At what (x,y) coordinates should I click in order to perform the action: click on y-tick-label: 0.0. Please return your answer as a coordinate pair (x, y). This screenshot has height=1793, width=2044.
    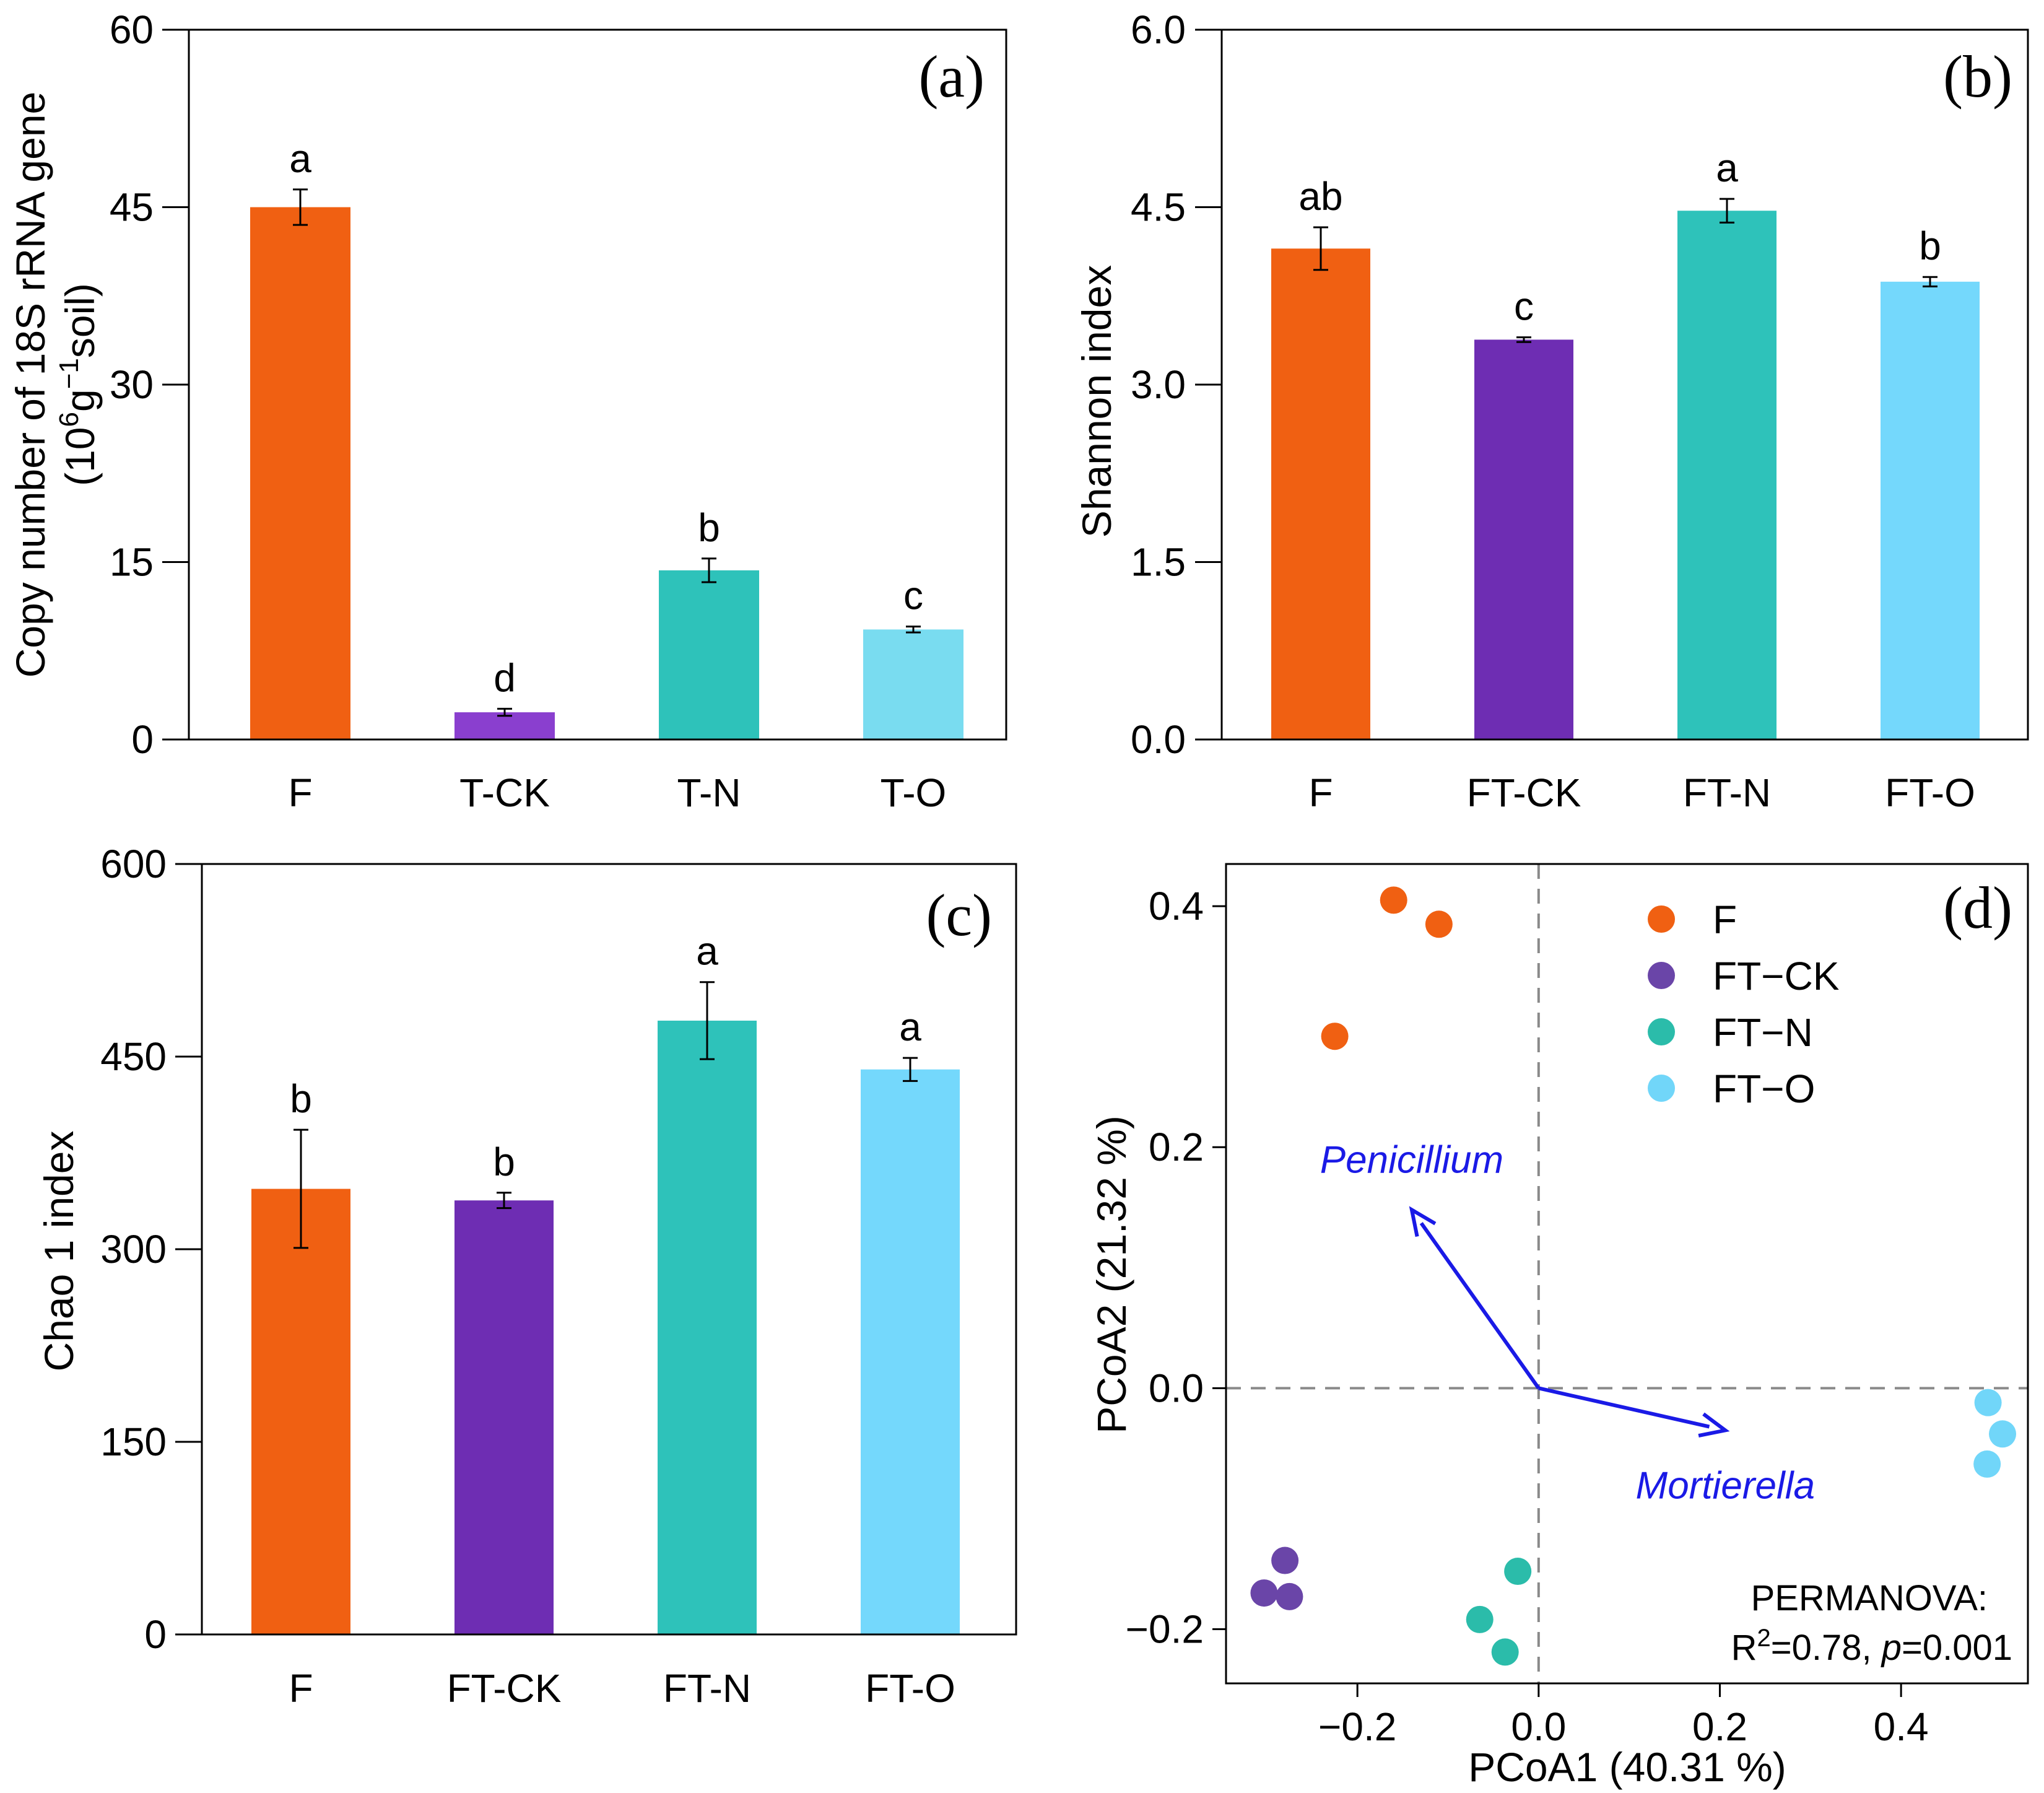
    Looking at the image, I should click on (1176, 1388).